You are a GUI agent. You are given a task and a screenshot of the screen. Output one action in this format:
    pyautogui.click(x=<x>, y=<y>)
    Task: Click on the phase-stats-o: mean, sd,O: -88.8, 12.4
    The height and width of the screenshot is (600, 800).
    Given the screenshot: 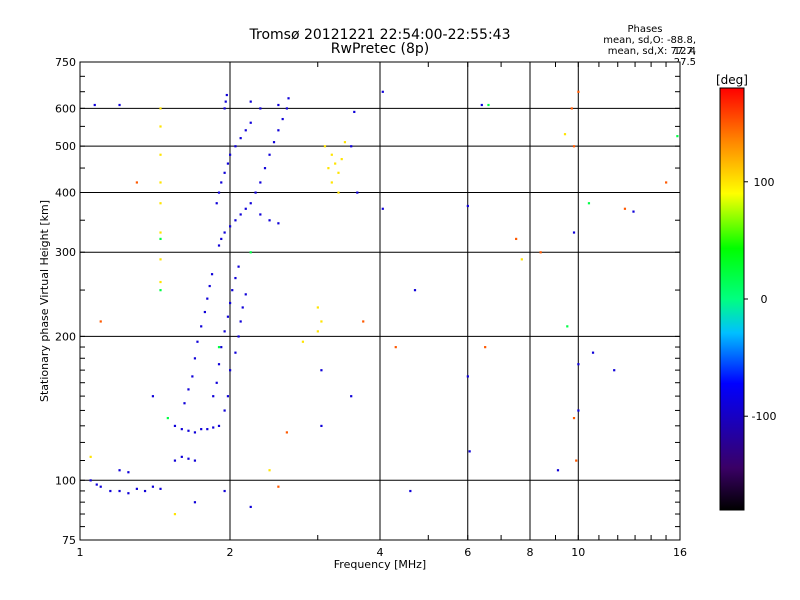 What is the action you would take?
    pyautogui.click(x=649, y=46)
    